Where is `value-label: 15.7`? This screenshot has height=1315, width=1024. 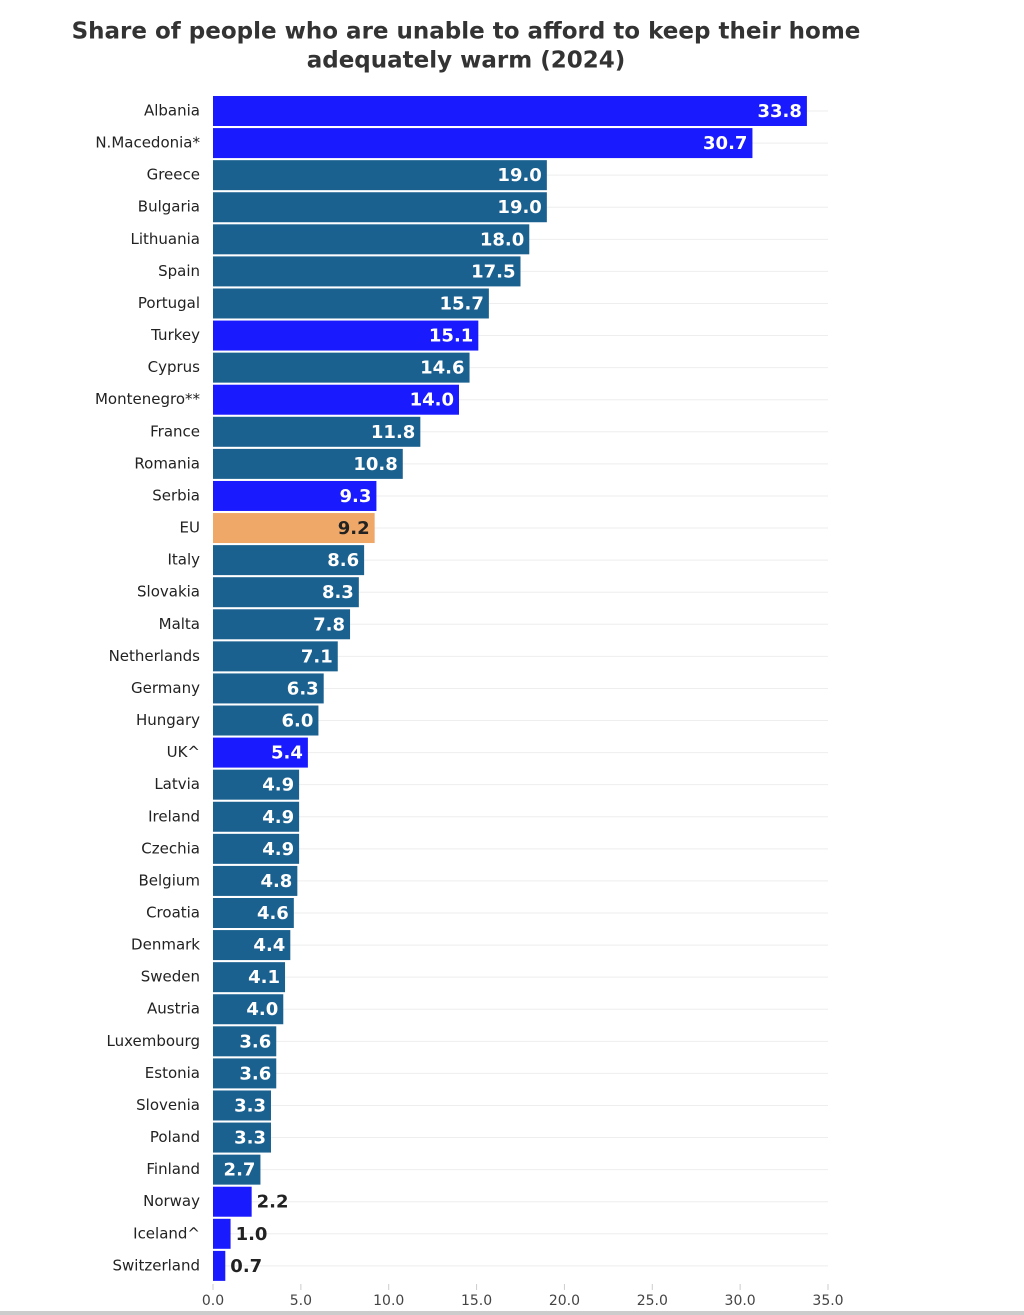 value-label: 15.7 is located at coordinates (461, 303).